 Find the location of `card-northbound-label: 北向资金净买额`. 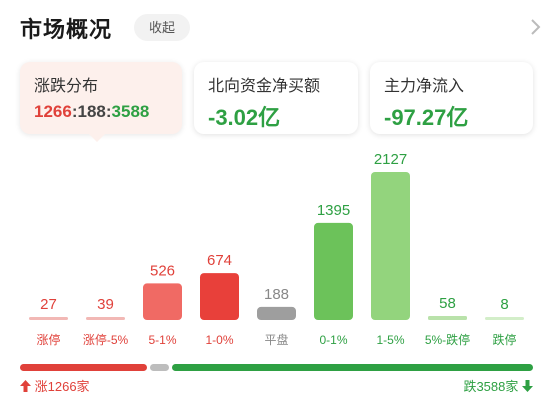

card-northbound-label: 北向资金净买额 is located at coordinates (264, 86).